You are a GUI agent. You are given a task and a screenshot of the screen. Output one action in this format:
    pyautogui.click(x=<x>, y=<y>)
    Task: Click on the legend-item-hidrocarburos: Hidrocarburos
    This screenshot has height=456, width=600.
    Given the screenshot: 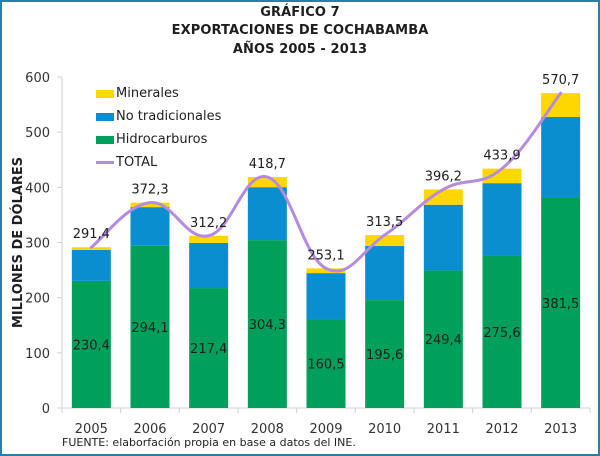 What is the action you would take?
    pyautogui.click(x=158, y=139)
    